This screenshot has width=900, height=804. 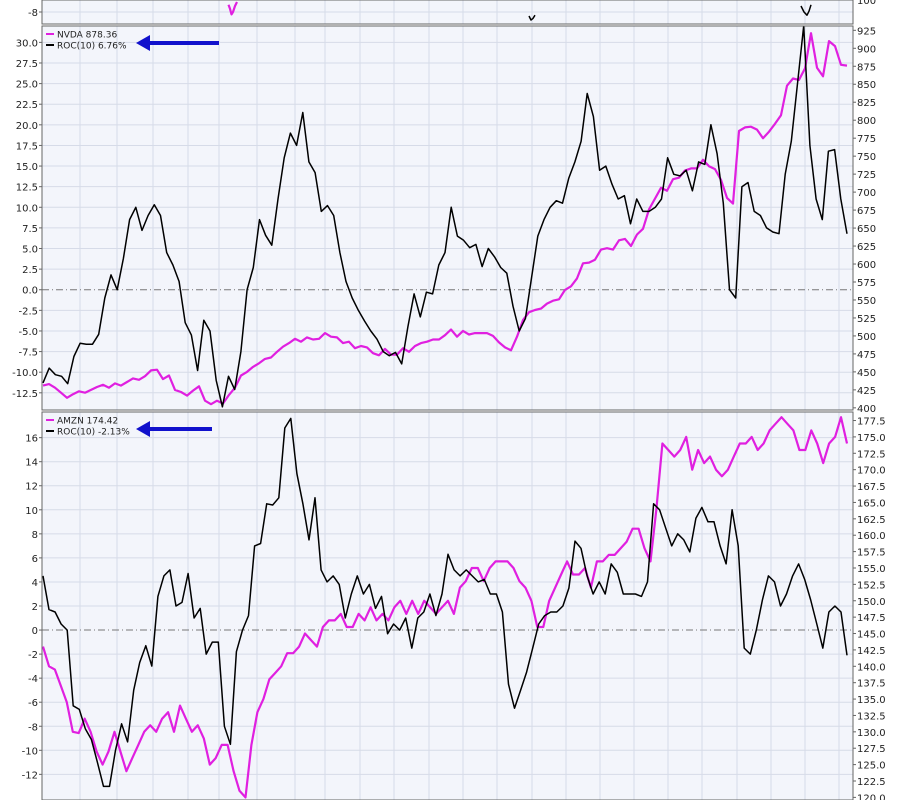 I want to click on right-tick-label: 172.5, so click(x=871, y=454).